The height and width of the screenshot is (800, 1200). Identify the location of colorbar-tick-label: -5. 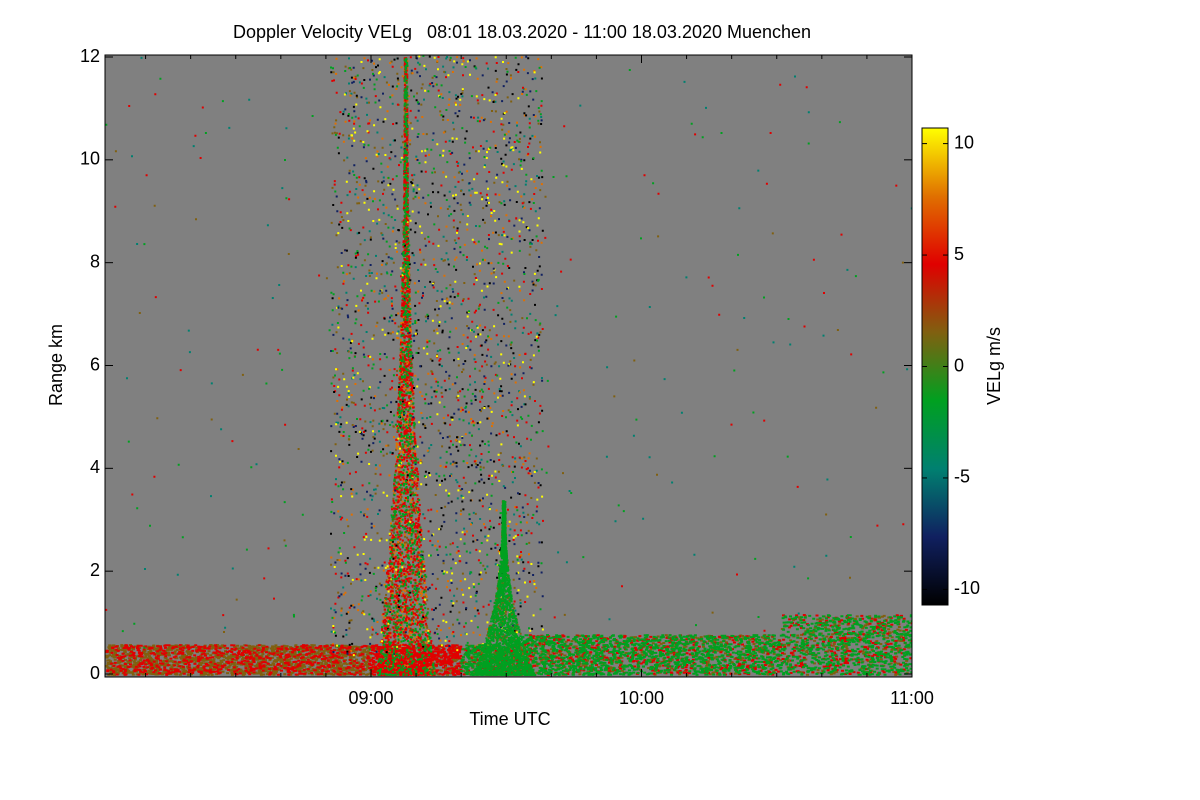
(962, 477).